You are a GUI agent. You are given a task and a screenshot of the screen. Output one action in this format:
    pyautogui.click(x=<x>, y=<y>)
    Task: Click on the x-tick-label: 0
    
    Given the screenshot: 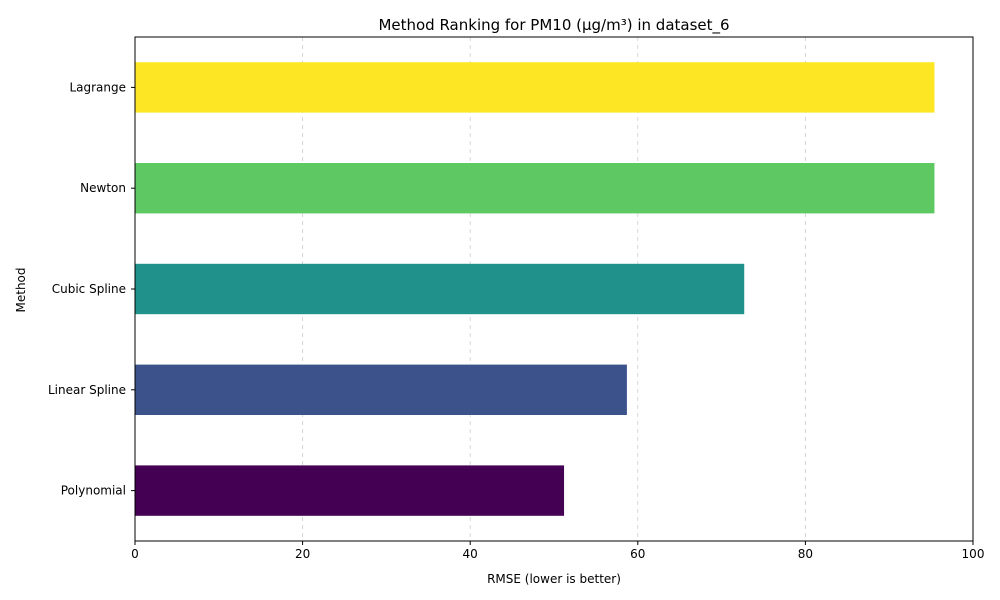 What is the action you would take?
    pyautogui.click(x=135, y=554)
    